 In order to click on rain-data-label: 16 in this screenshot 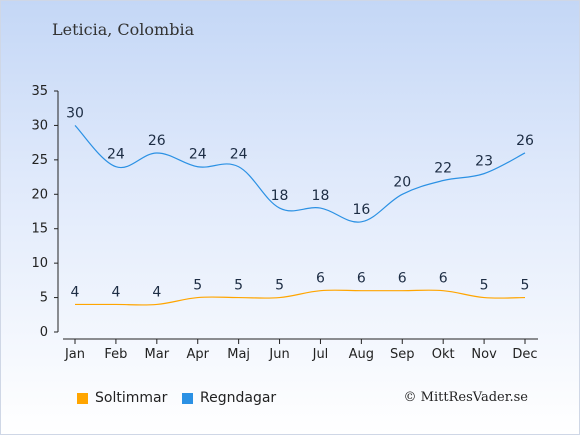, I will do `click(361, 210)`.